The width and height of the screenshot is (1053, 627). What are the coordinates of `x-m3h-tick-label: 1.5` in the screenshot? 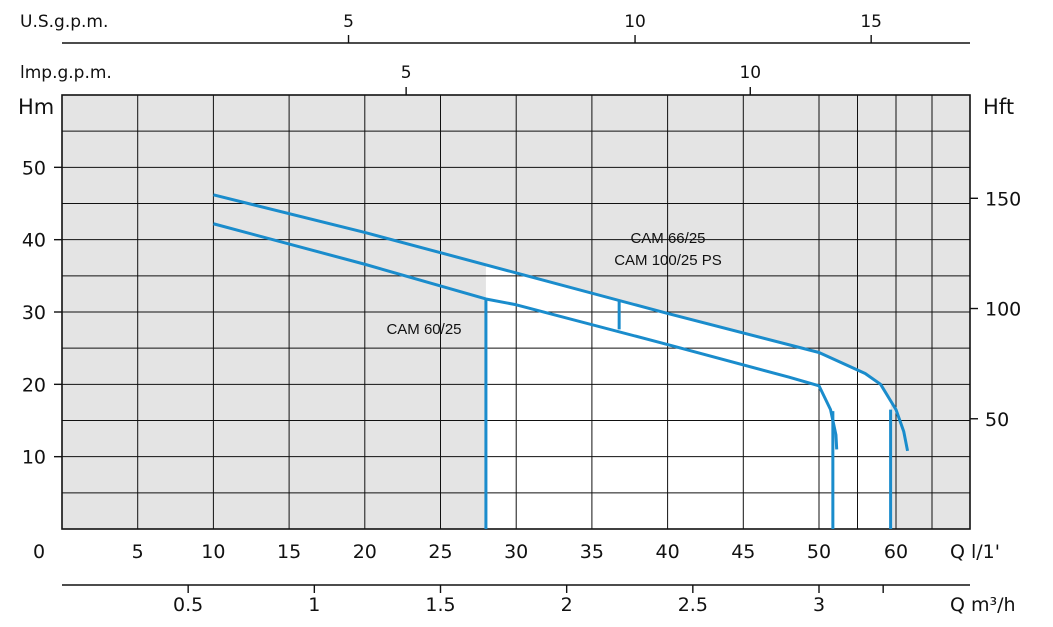 It's located at (440, 605).